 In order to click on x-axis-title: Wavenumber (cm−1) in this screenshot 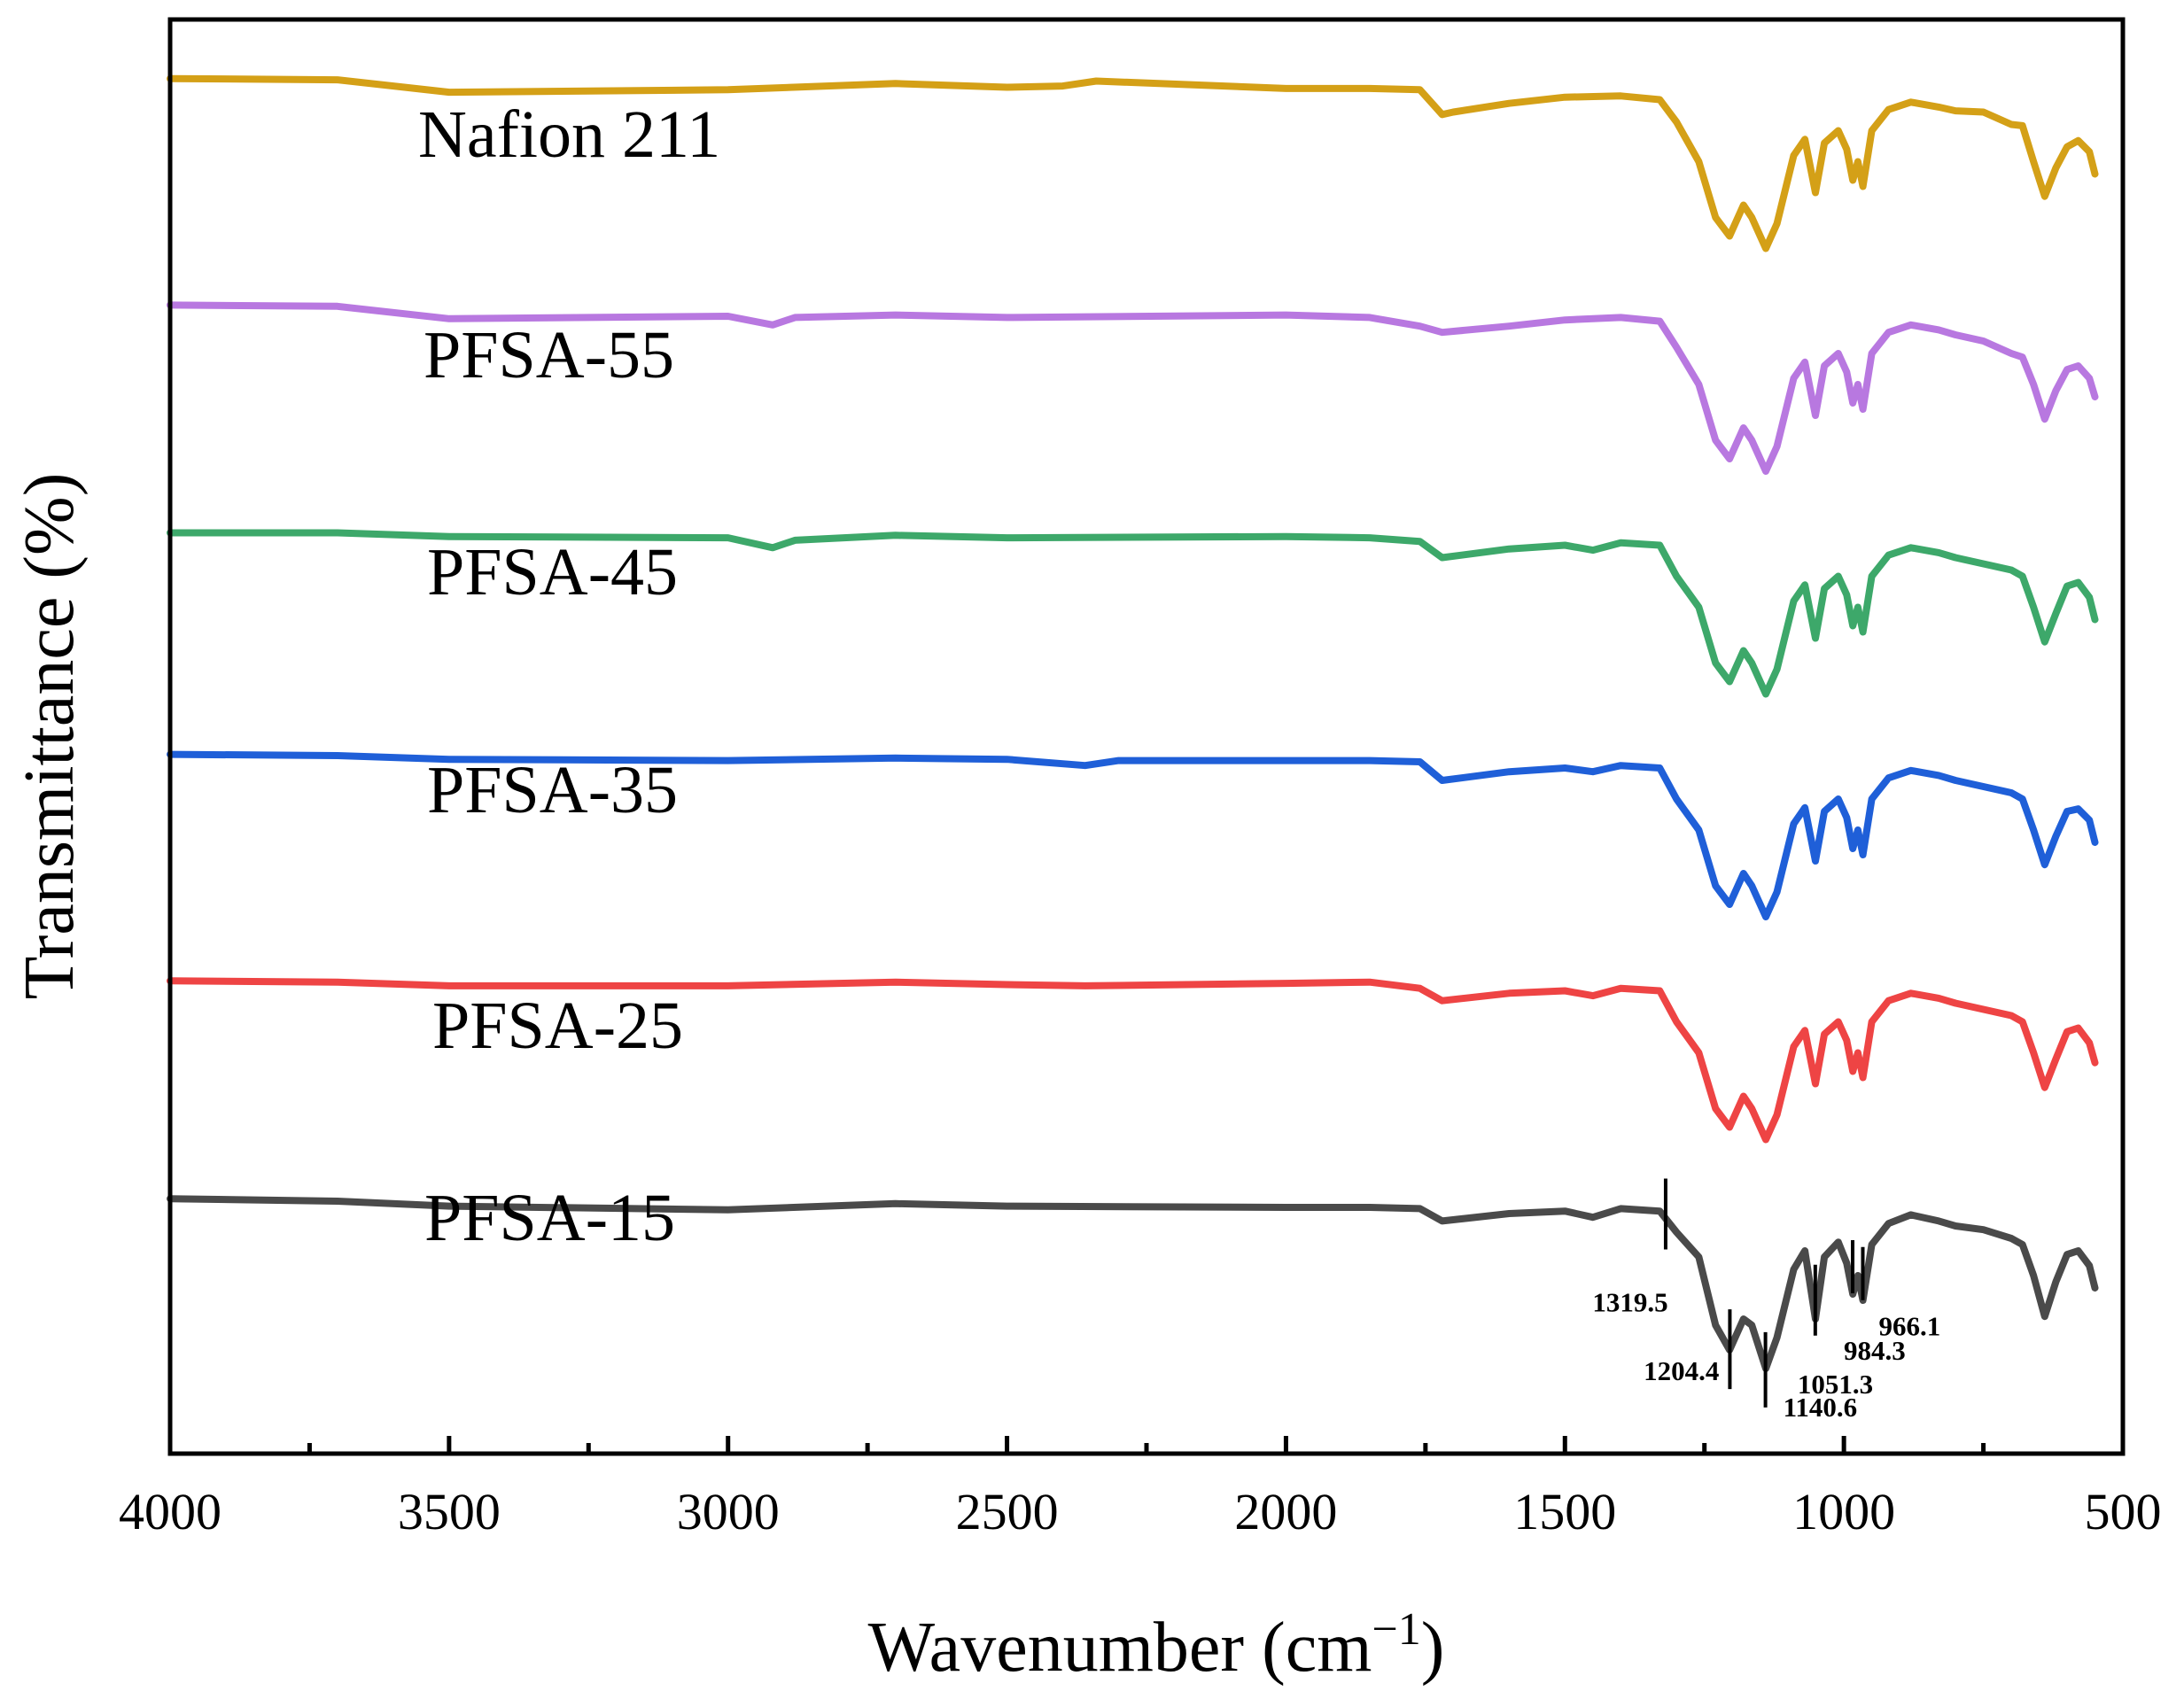, I will do `click(1156, 1645)`.